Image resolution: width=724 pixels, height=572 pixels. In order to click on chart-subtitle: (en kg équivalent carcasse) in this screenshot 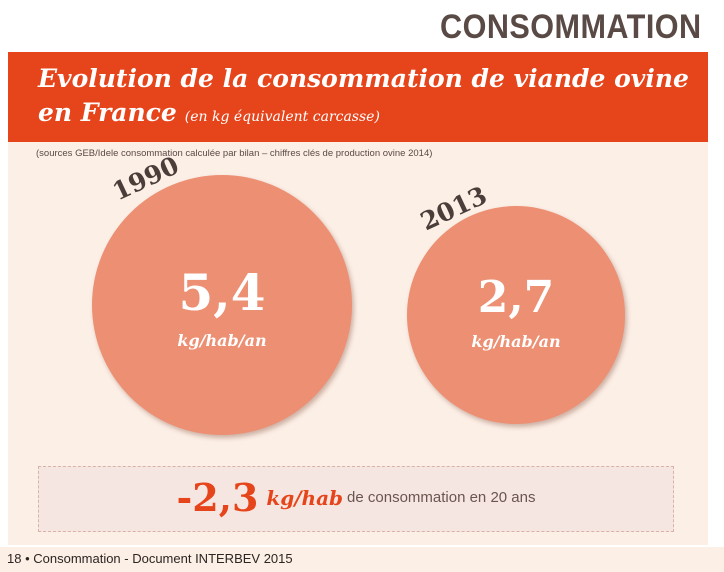, I will do `click(282, 117)`.